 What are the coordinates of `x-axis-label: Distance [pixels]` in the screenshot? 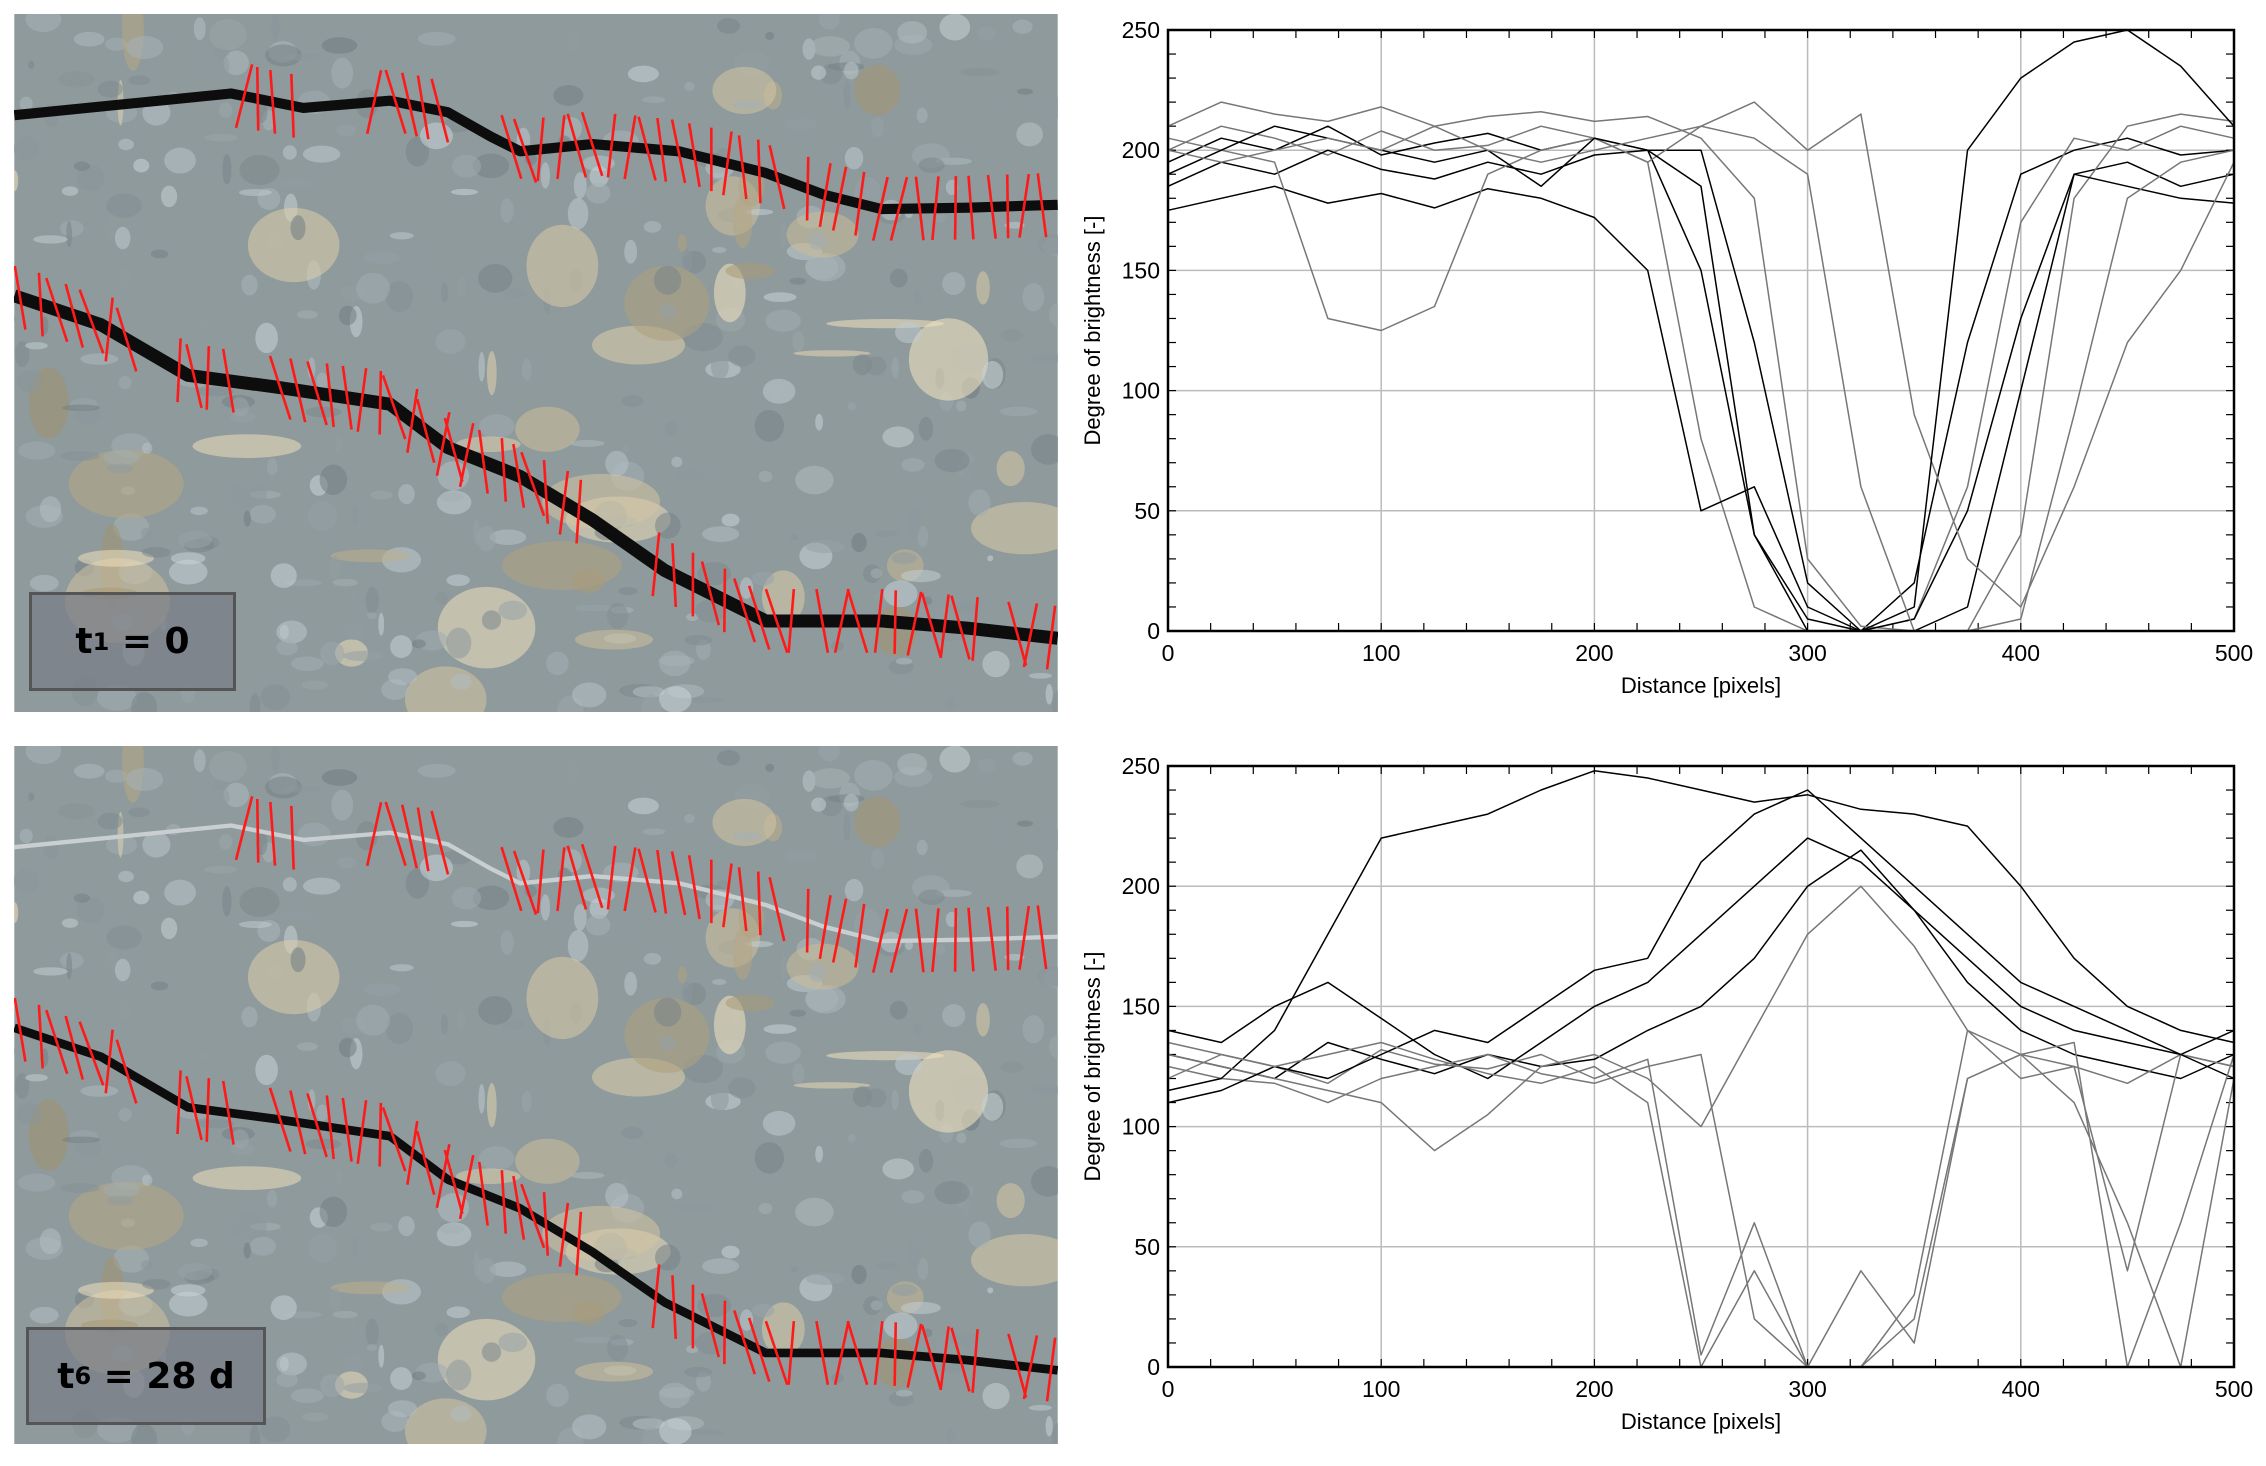 It's located at (1701, 1421).